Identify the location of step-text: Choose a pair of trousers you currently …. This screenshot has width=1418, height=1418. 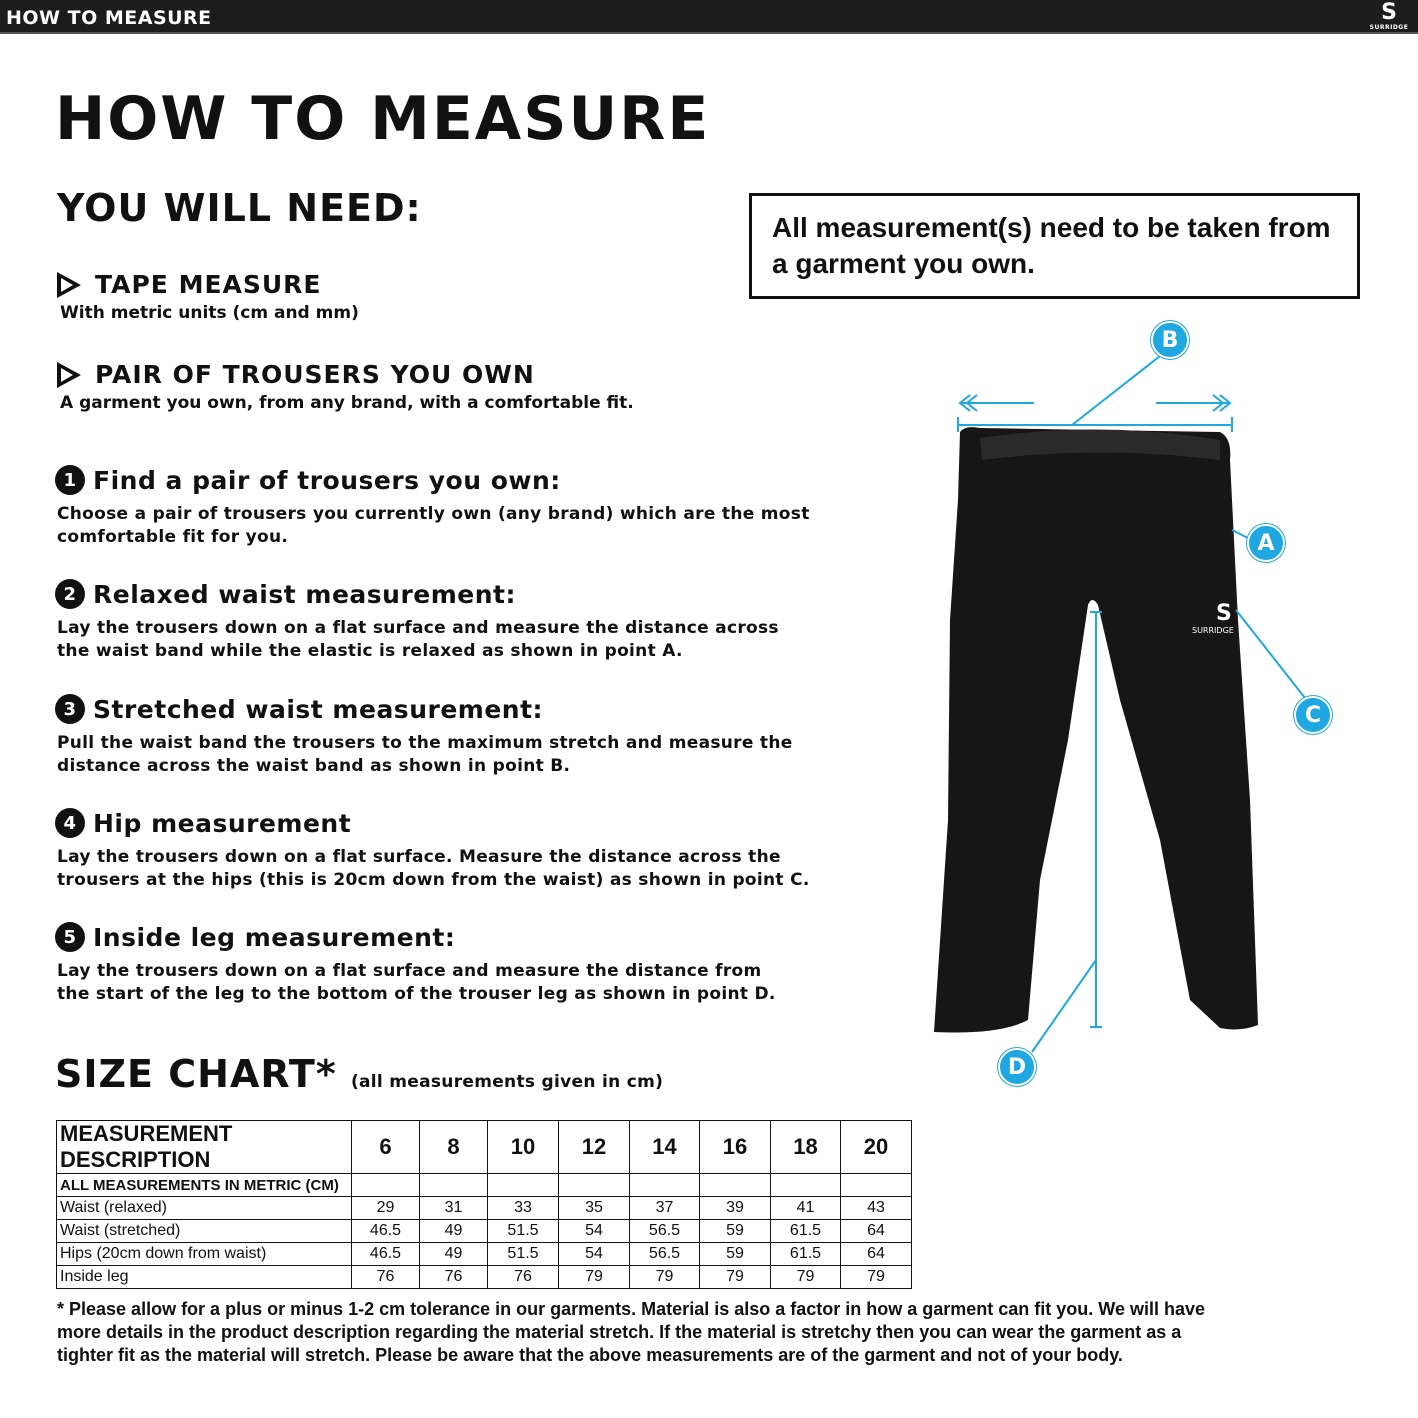
(433, 514).